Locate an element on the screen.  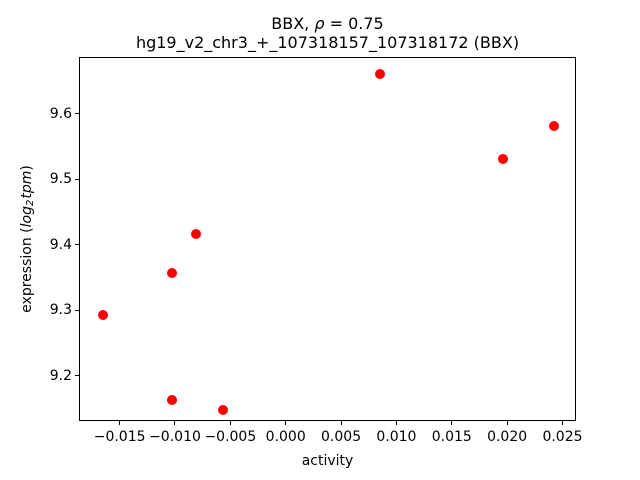
x-tick-label: 0.000 is located at coordinates (285, 437).